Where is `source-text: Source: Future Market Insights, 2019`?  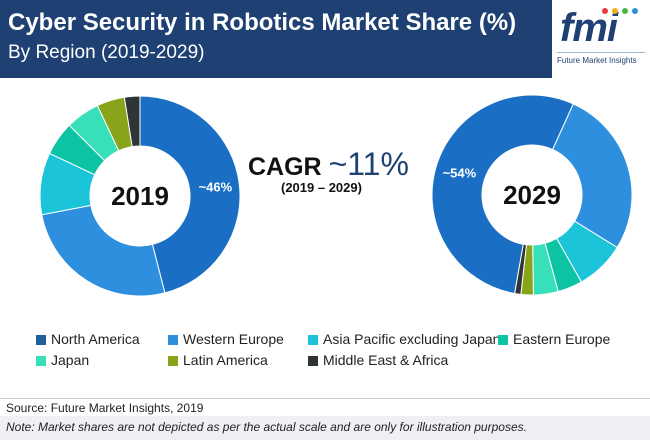
source-text: Source: Future Market Insights, 2019 is located at coordinates (105, 408).